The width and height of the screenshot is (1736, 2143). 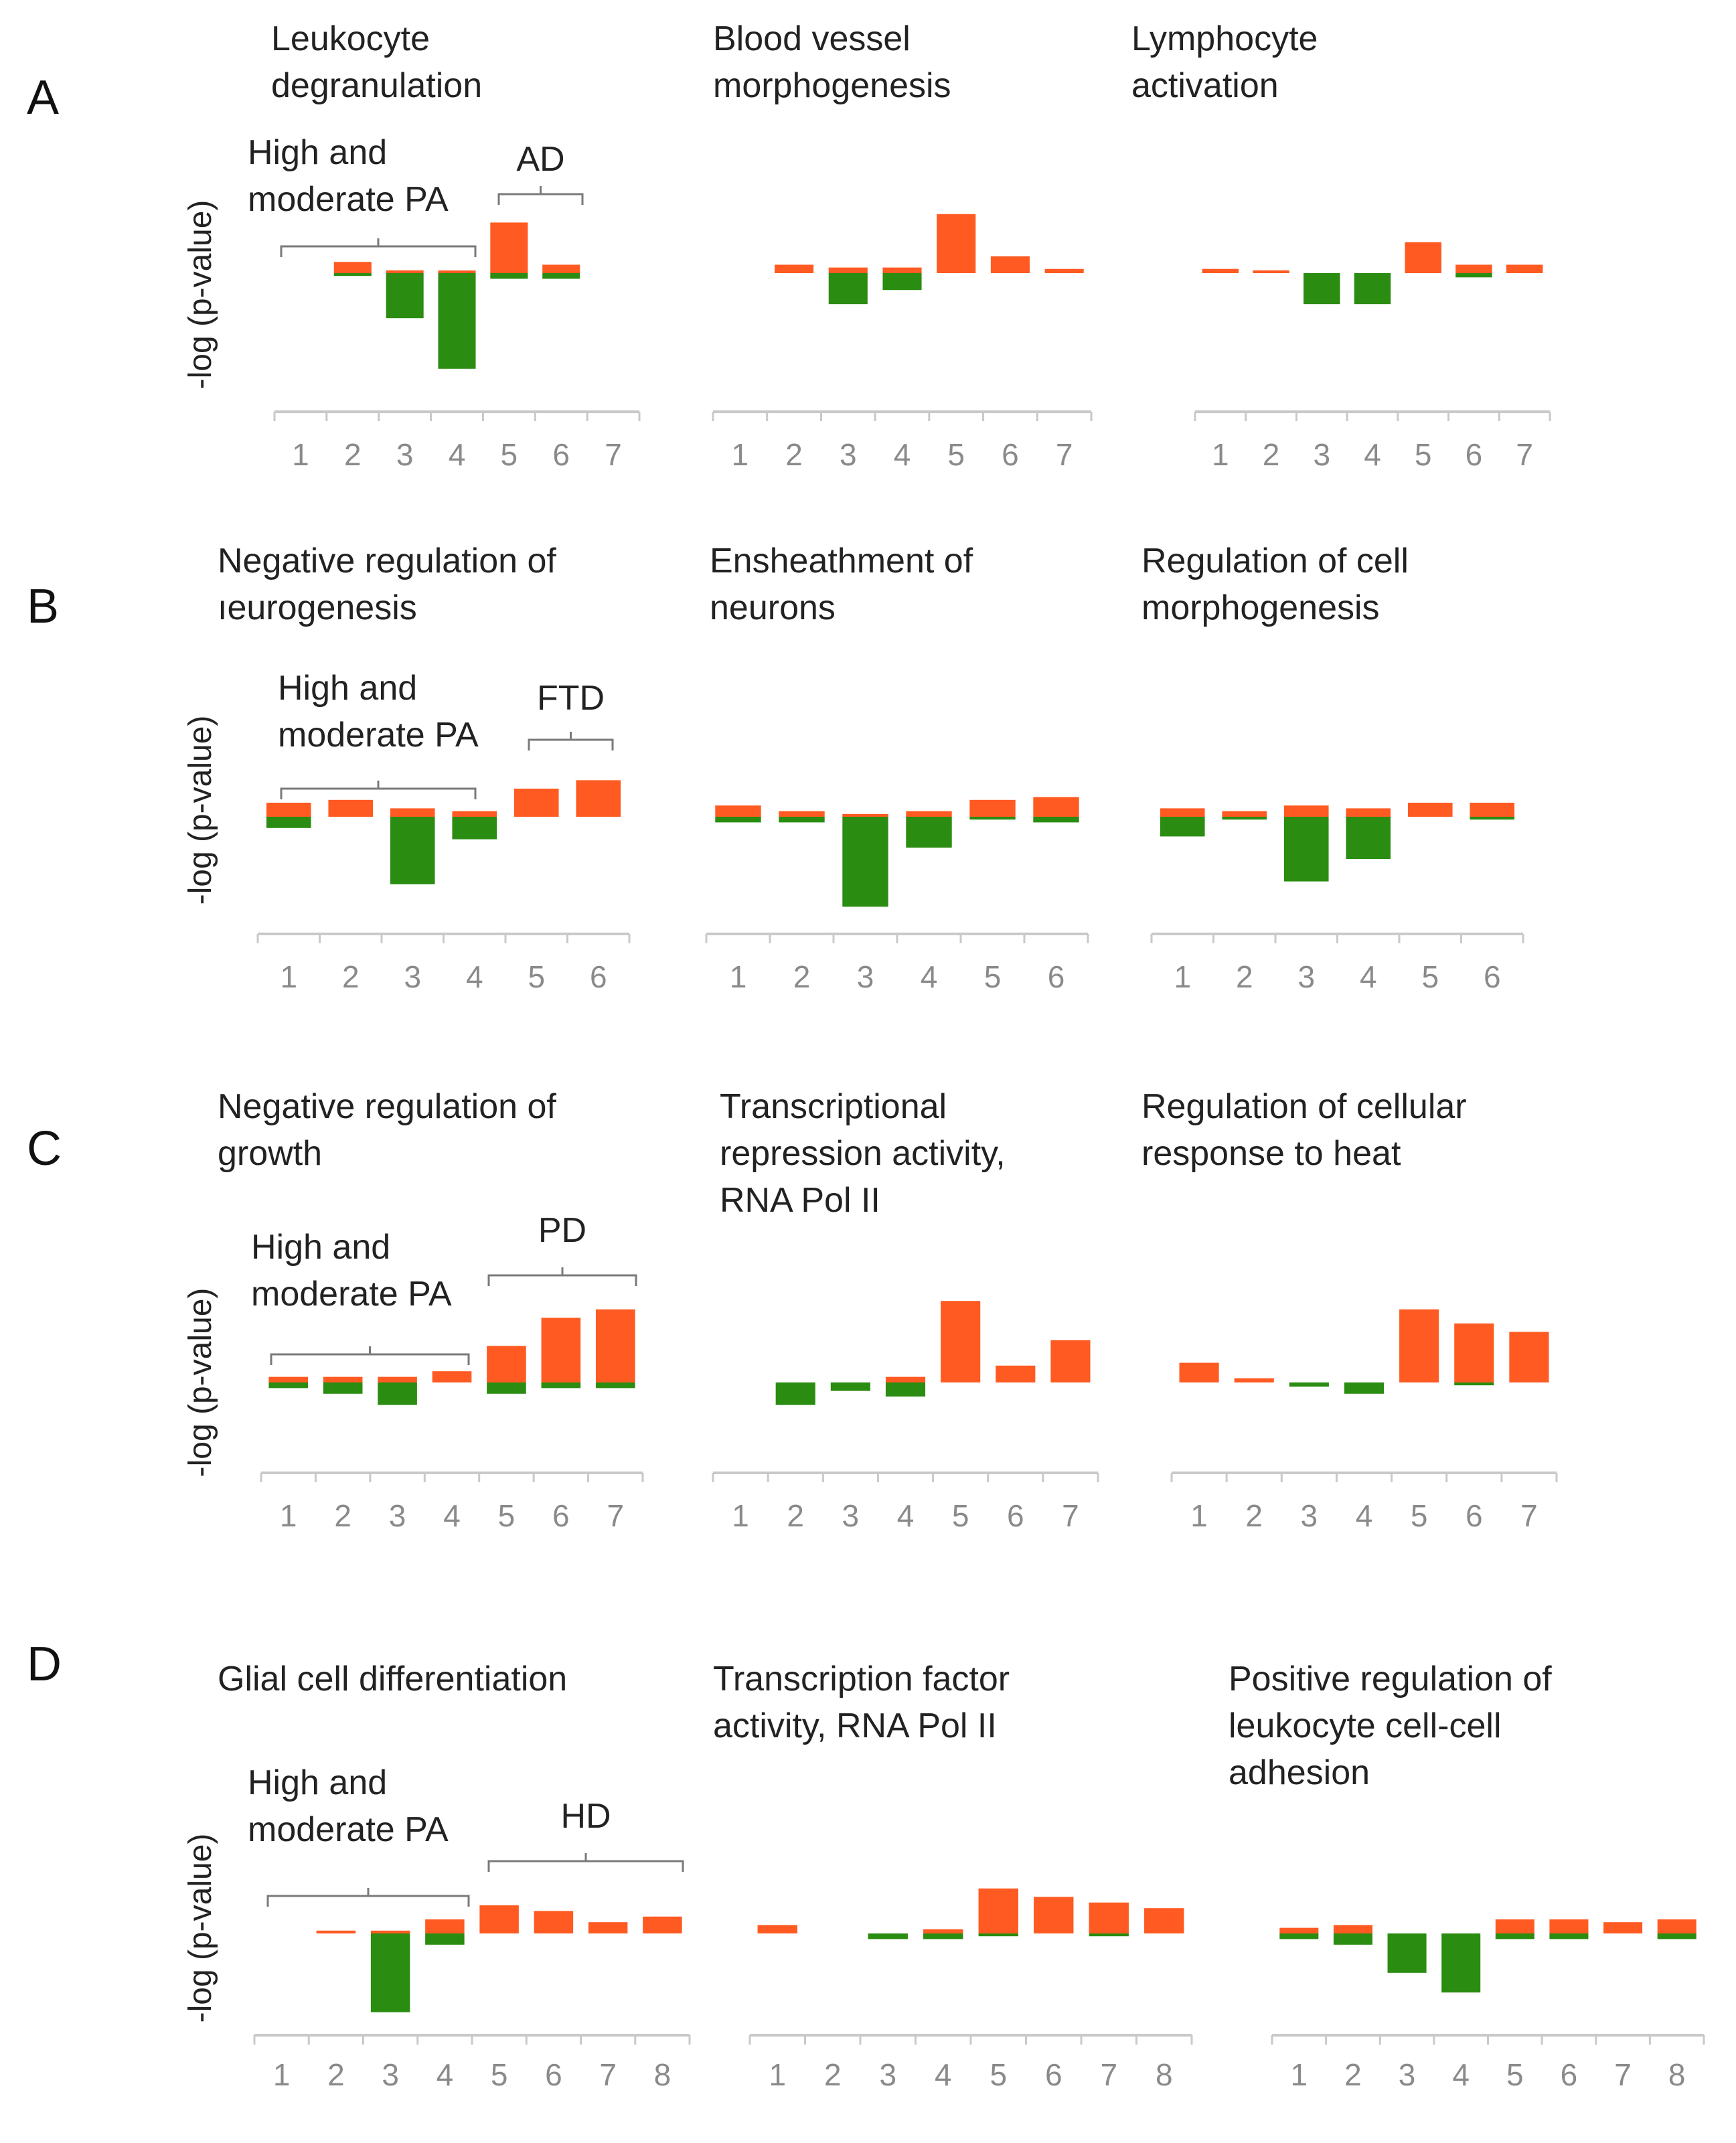 I want to click on chart-title: Glial cell differentiation, so click(x=392, y=1679).